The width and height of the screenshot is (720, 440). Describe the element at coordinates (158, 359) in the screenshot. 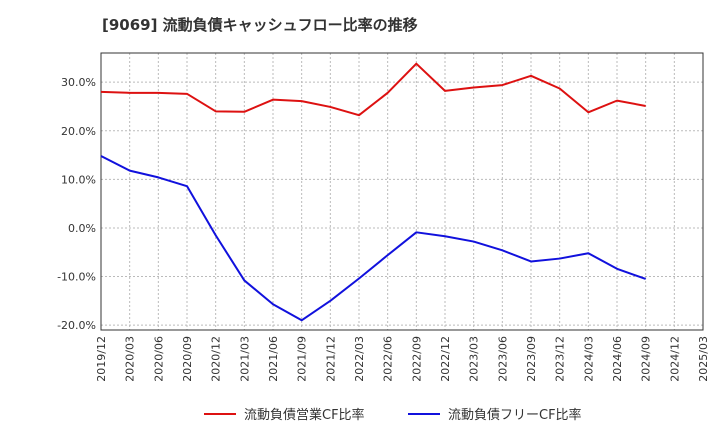

I see `x-tick-label: 2020/06` at that location.